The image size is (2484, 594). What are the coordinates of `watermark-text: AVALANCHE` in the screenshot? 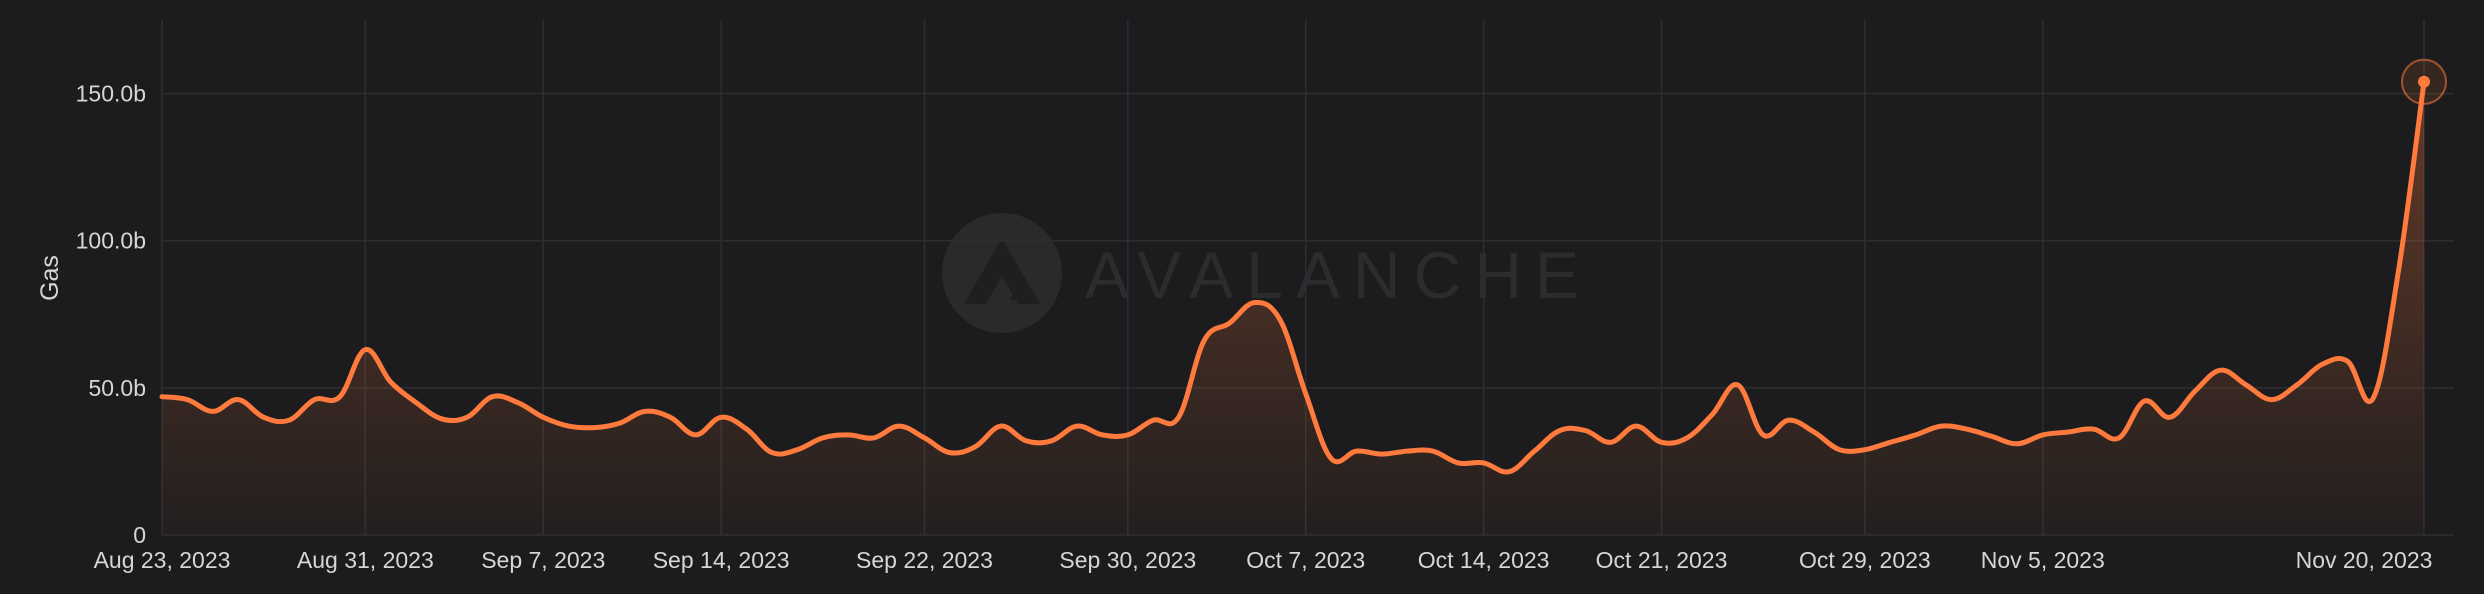 It's located at (1338, 275).